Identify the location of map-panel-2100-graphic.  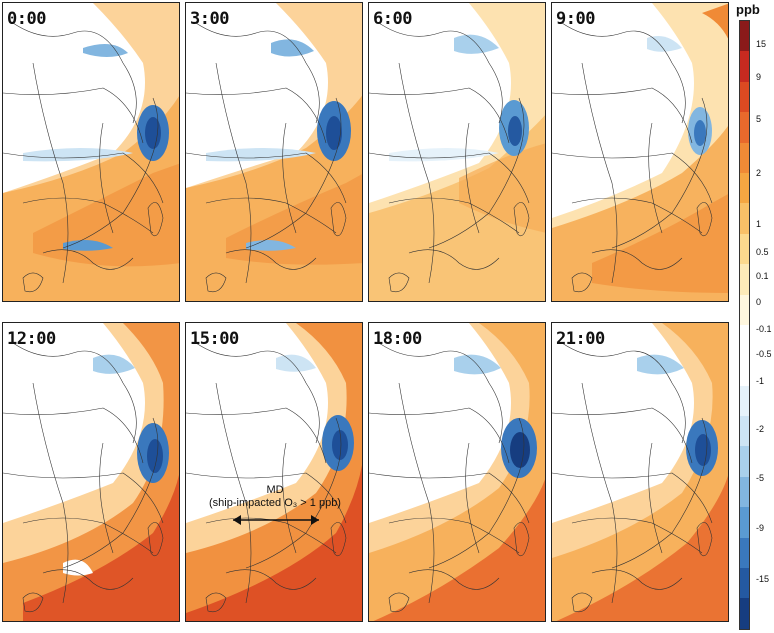
(640, 472).